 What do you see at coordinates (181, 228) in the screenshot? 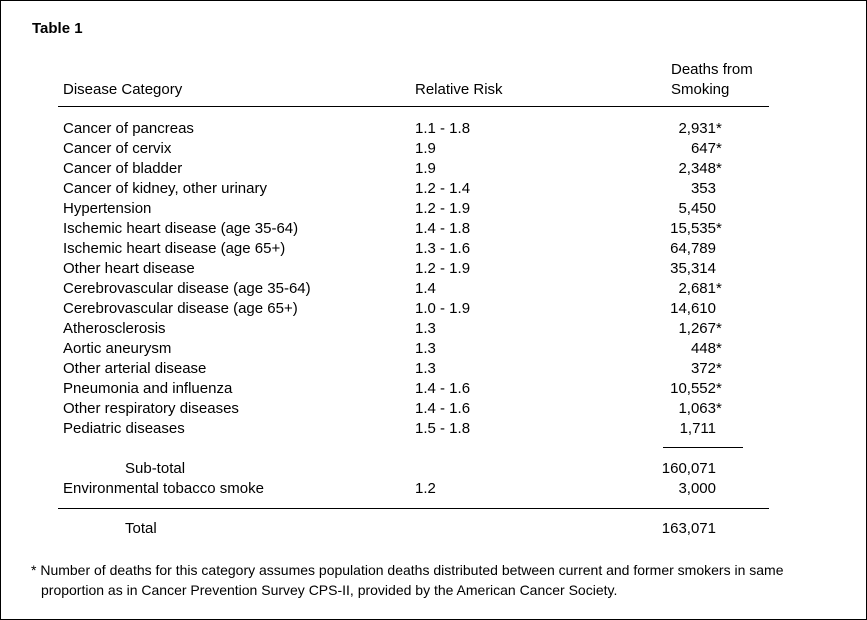
I see `row-category: Ischemic heart disease (age 35-64)` at bounding box center [181, 228].